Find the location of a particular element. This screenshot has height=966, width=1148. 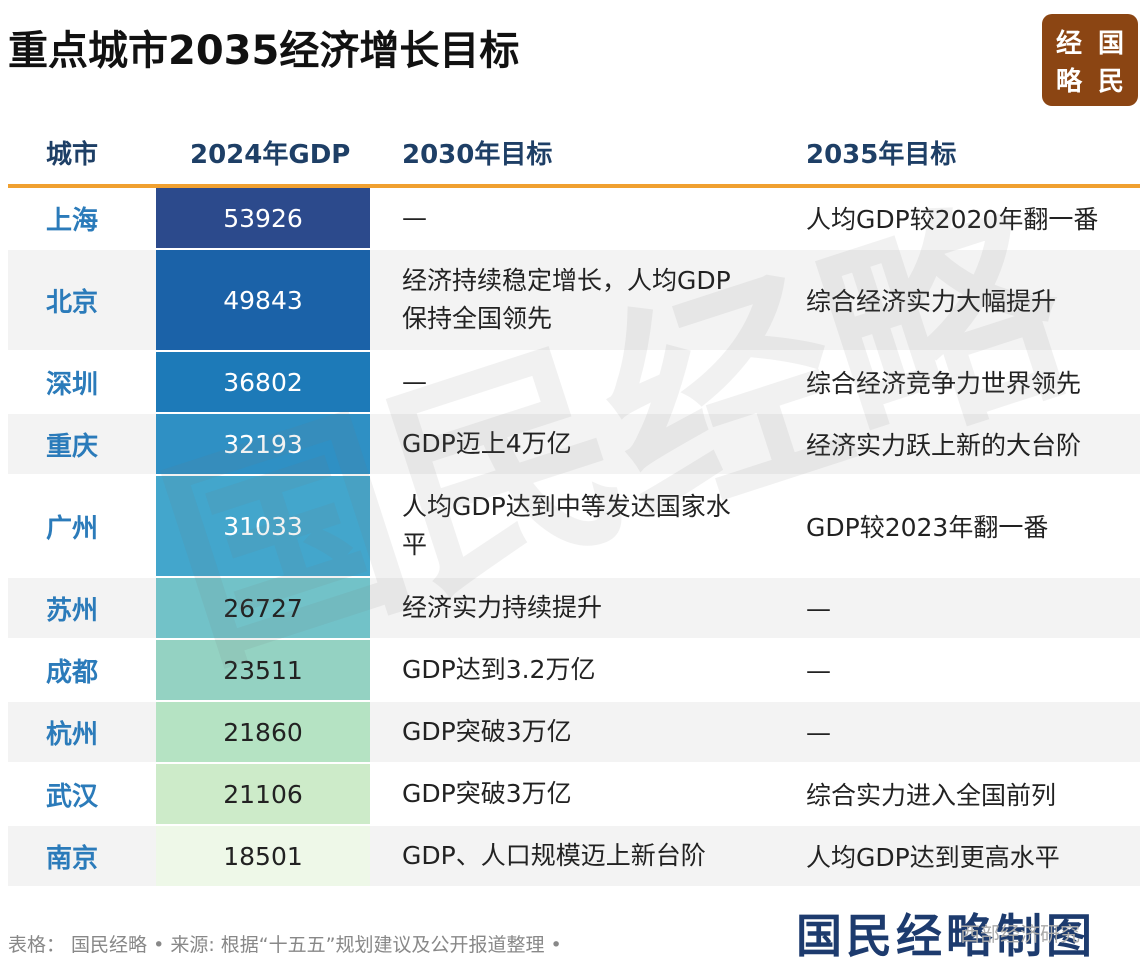

goal-2030-cell: GDP达到3.2万亿 is located at coordinates (499, 669).